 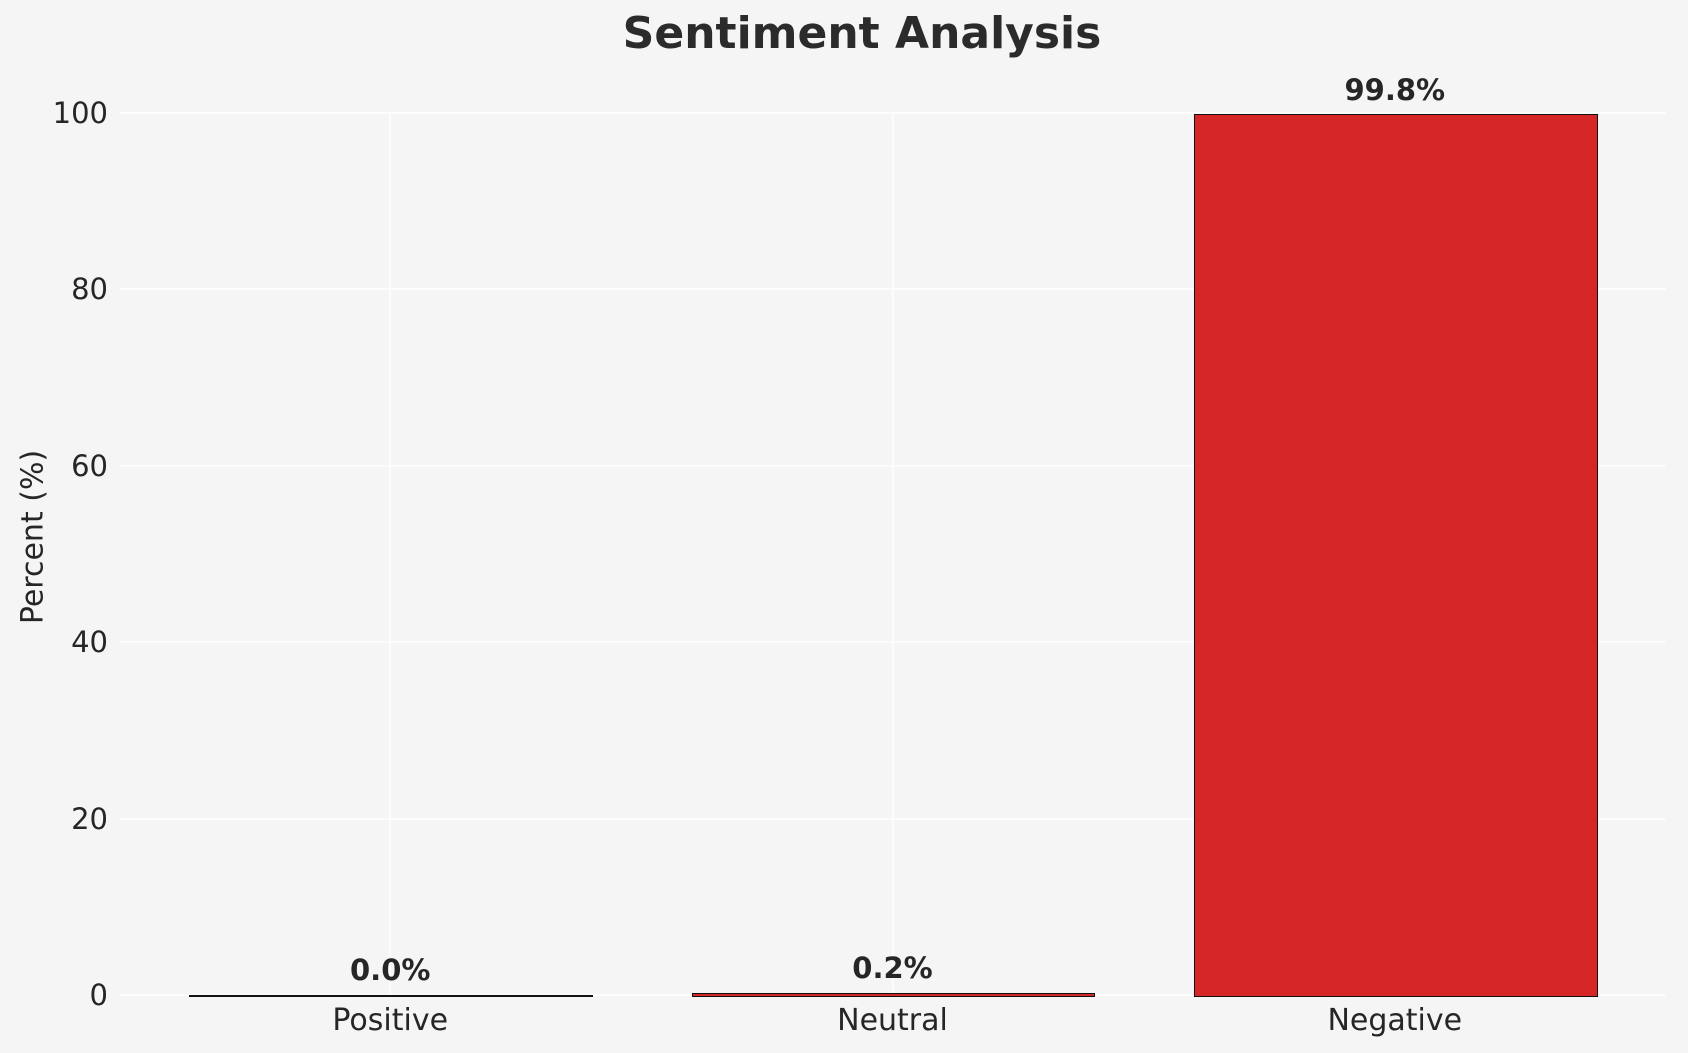 I want to click on bar-value-label: 0.0%, so click(x=390, y=970).